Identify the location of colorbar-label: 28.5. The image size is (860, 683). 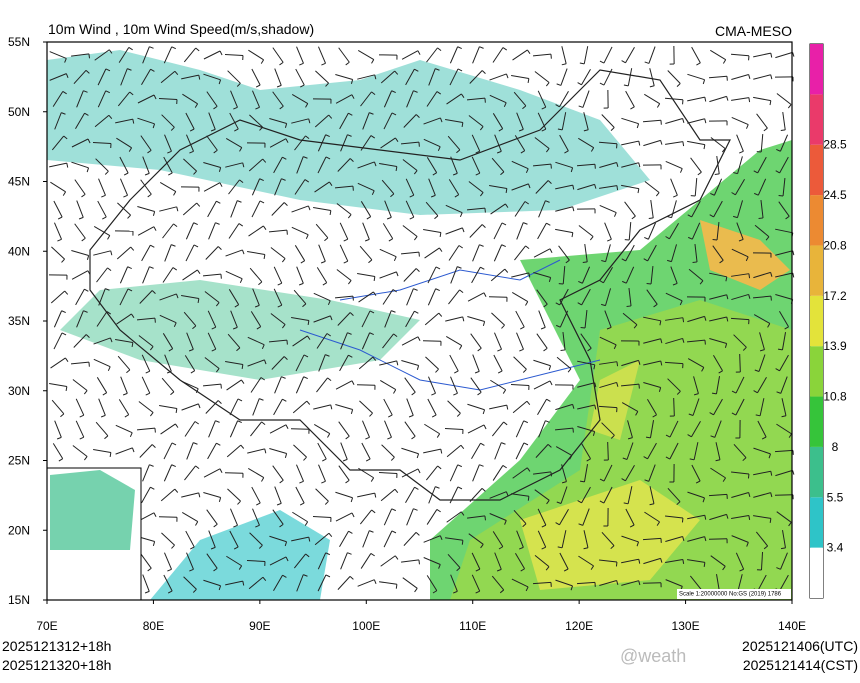
(835, 145).